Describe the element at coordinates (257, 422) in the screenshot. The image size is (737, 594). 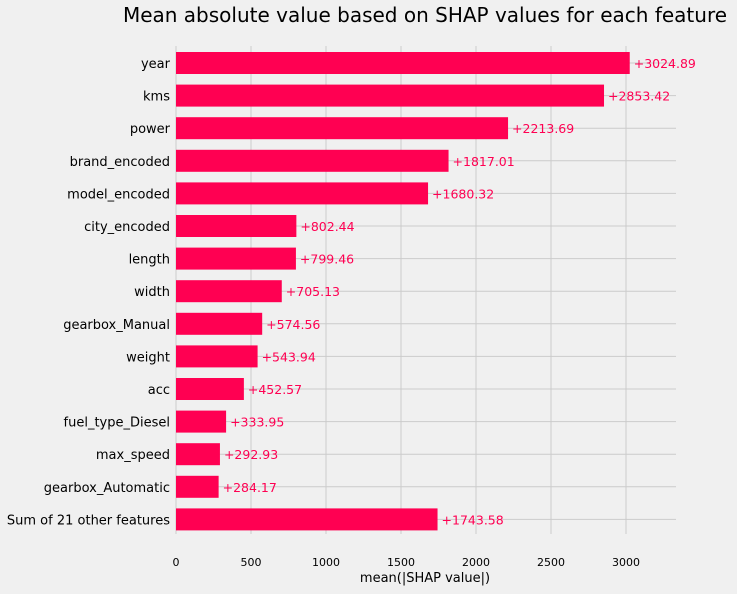
I see `value-label: +333.95` at that location.